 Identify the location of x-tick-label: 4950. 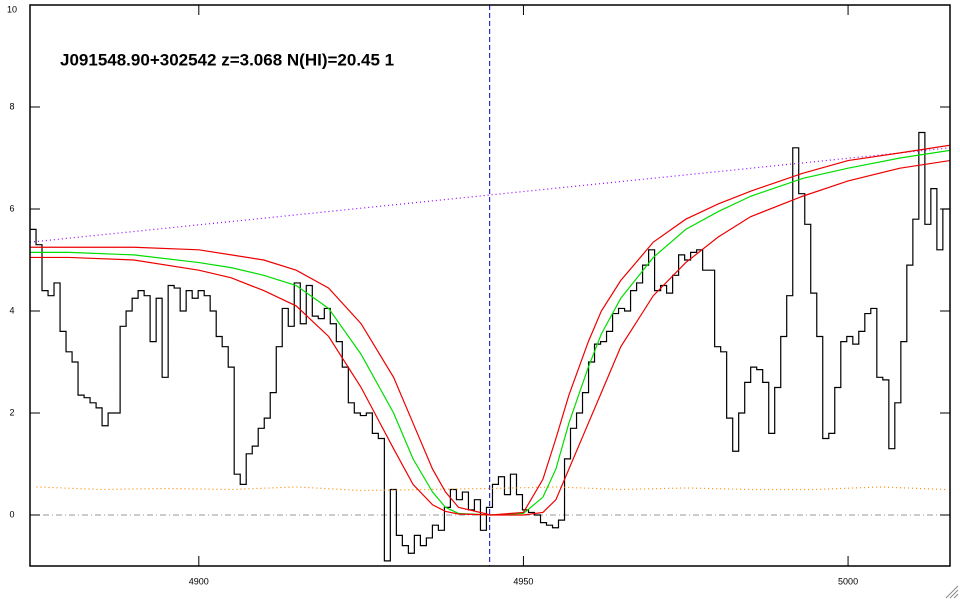
(523, 581).